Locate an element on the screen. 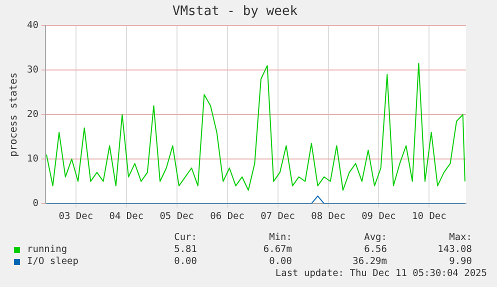 This screenshot has width=497, height=287. y-tick-label: 0 is located at coordinates (35, 204).